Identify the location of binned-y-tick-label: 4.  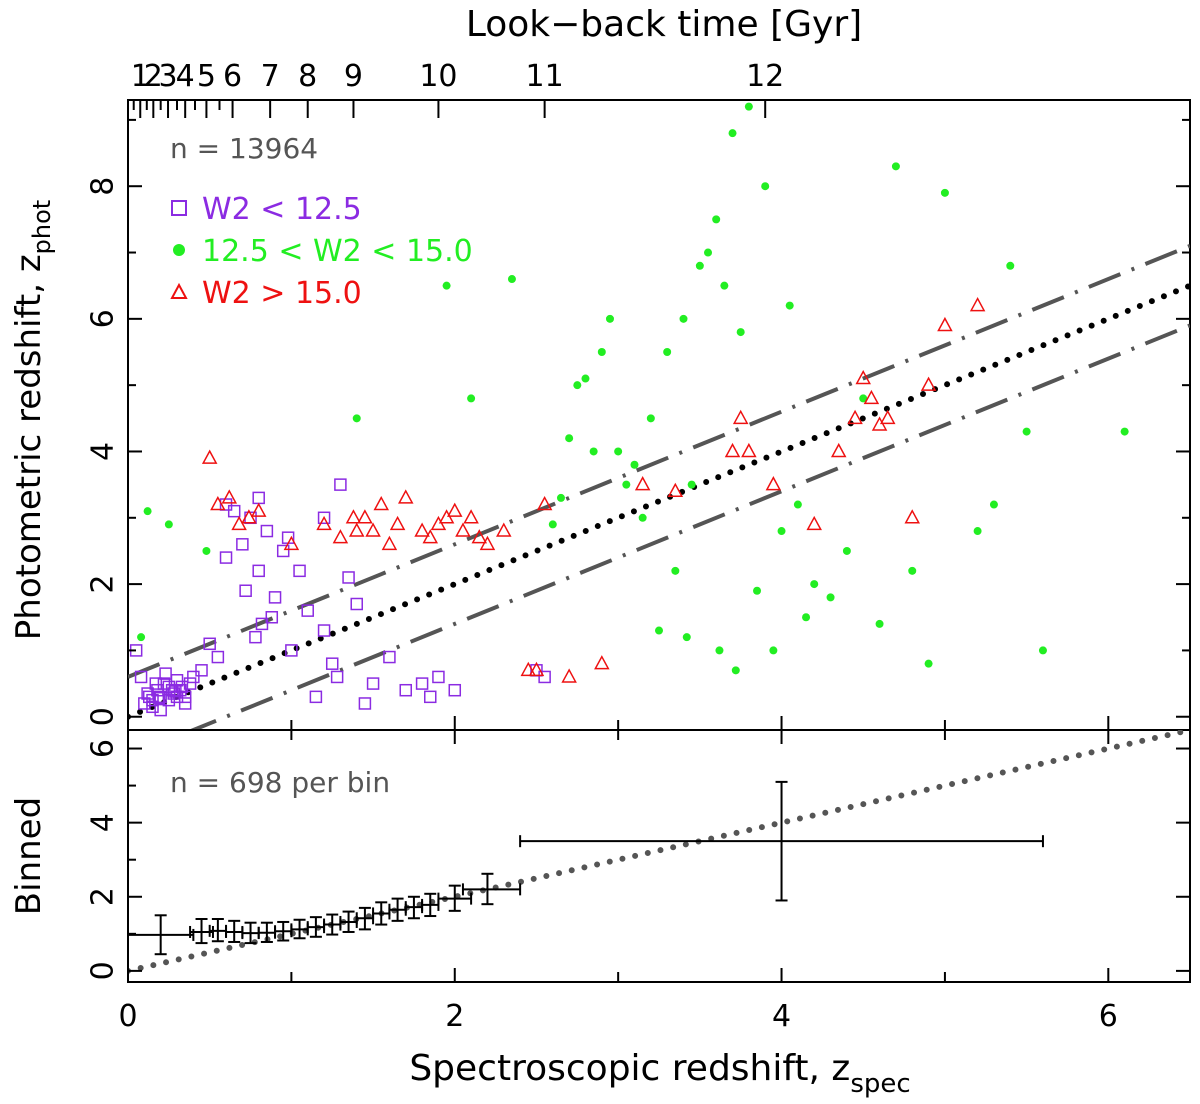
(103, 822).